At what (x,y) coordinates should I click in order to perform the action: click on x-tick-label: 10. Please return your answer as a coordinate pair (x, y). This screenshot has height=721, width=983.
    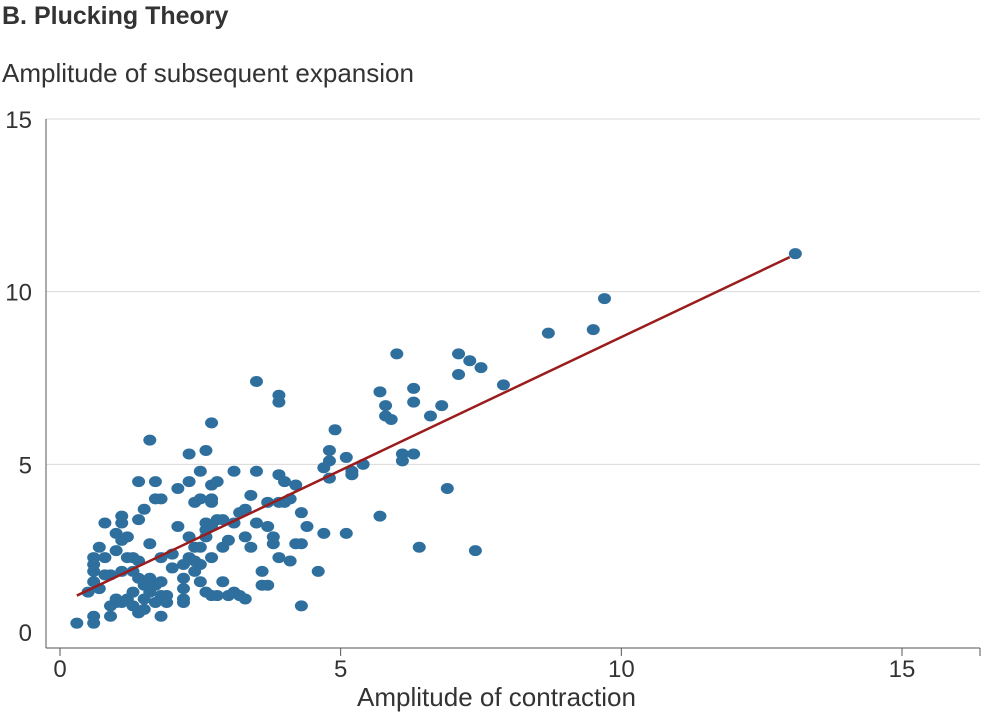
    Looking at the image, I should click on (621, 669).